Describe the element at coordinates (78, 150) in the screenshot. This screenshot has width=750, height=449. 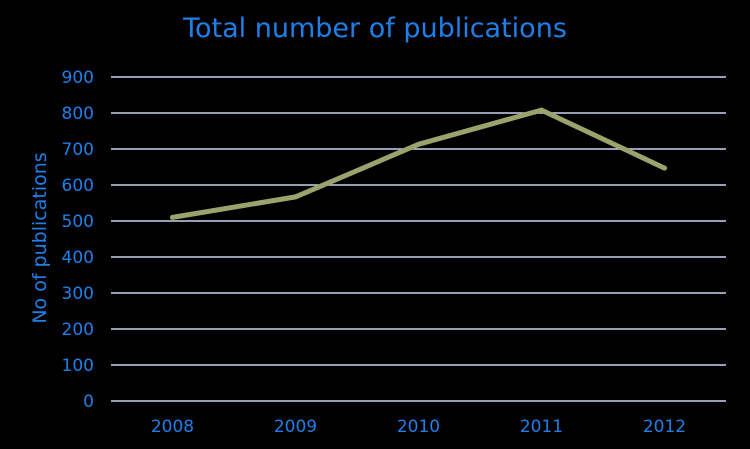
I see `y-tick-label: 700` at that location.